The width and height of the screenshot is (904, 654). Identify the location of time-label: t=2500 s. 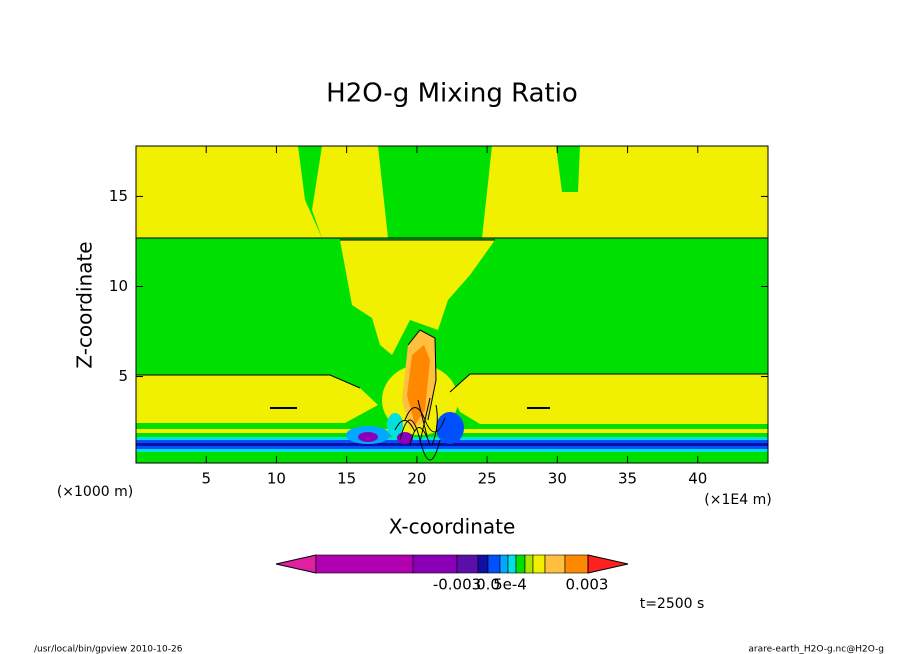
(672, 604).